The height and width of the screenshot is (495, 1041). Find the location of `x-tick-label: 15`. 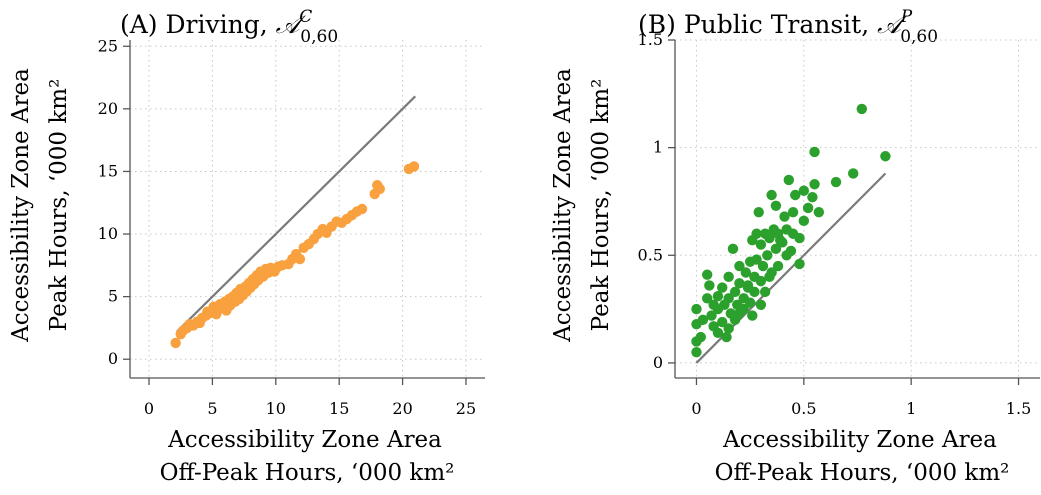

x-tick-label: 15 is located at coordinates (339, 408).